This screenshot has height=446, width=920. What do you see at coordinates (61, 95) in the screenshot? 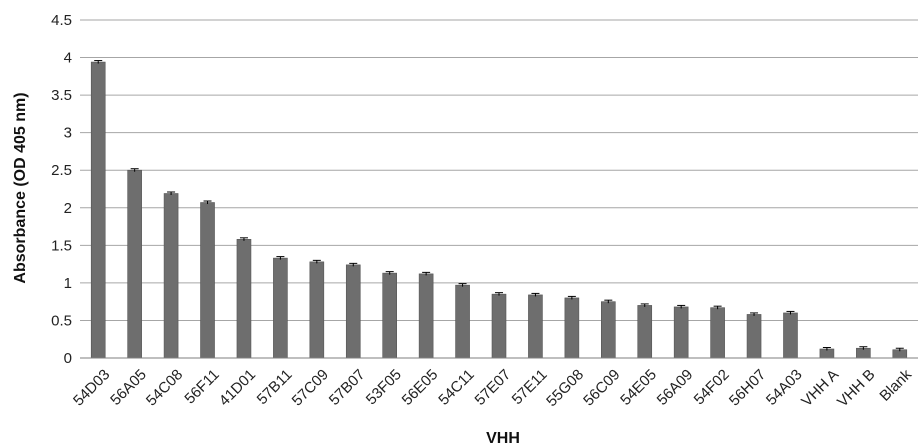
I see `y-tick-label: 3.5` at bounding box center [61, 95].